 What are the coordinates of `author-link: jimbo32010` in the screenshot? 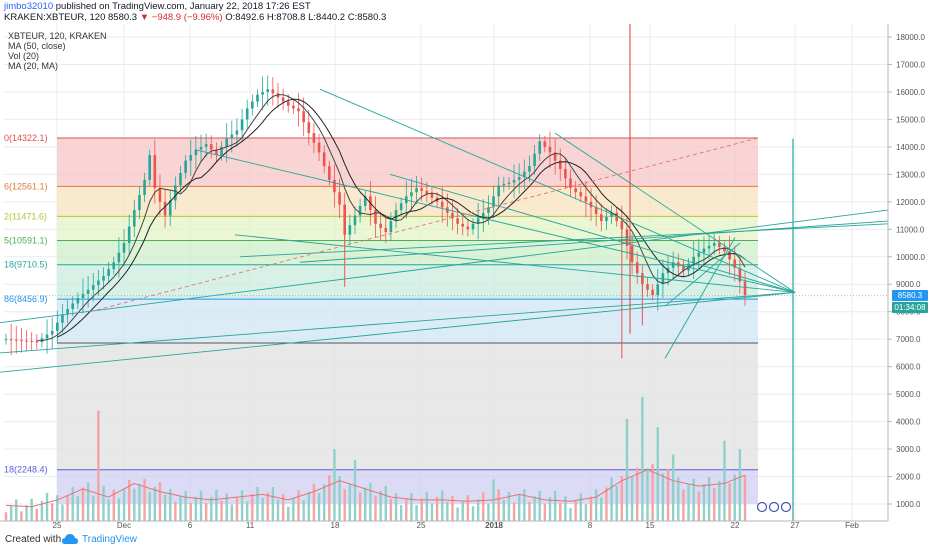 It's located at (29, 6).